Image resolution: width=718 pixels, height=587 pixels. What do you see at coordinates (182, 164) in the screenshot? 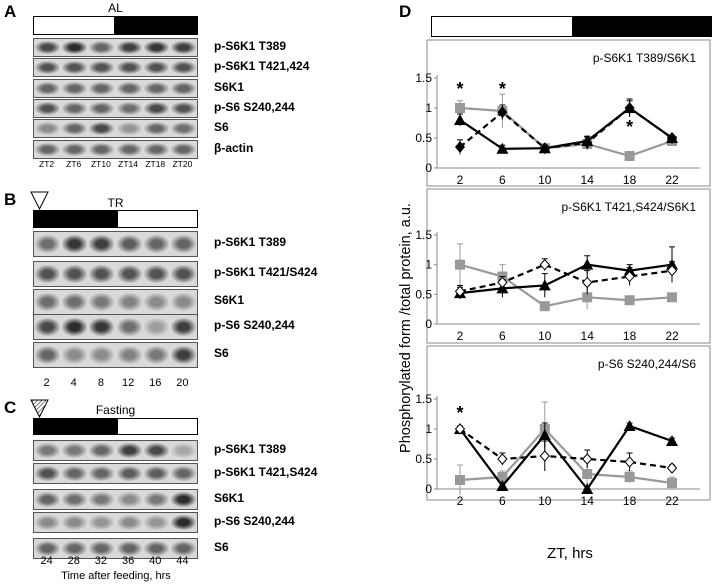
I see `lane-label: ZT20` at bounding box center [182, 164].